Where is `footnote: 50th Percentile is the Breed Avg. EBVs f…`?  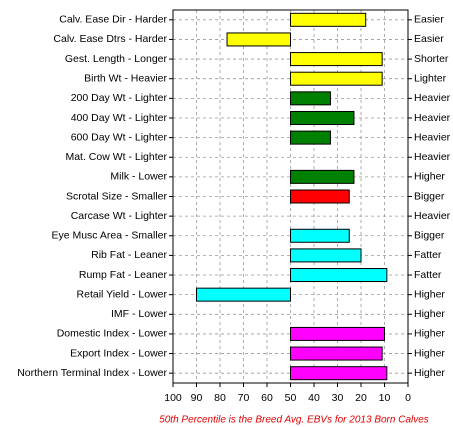
footnote: 50th Percentile is the Breed Avg. EBVs f… is located at coordinates (294, 420).